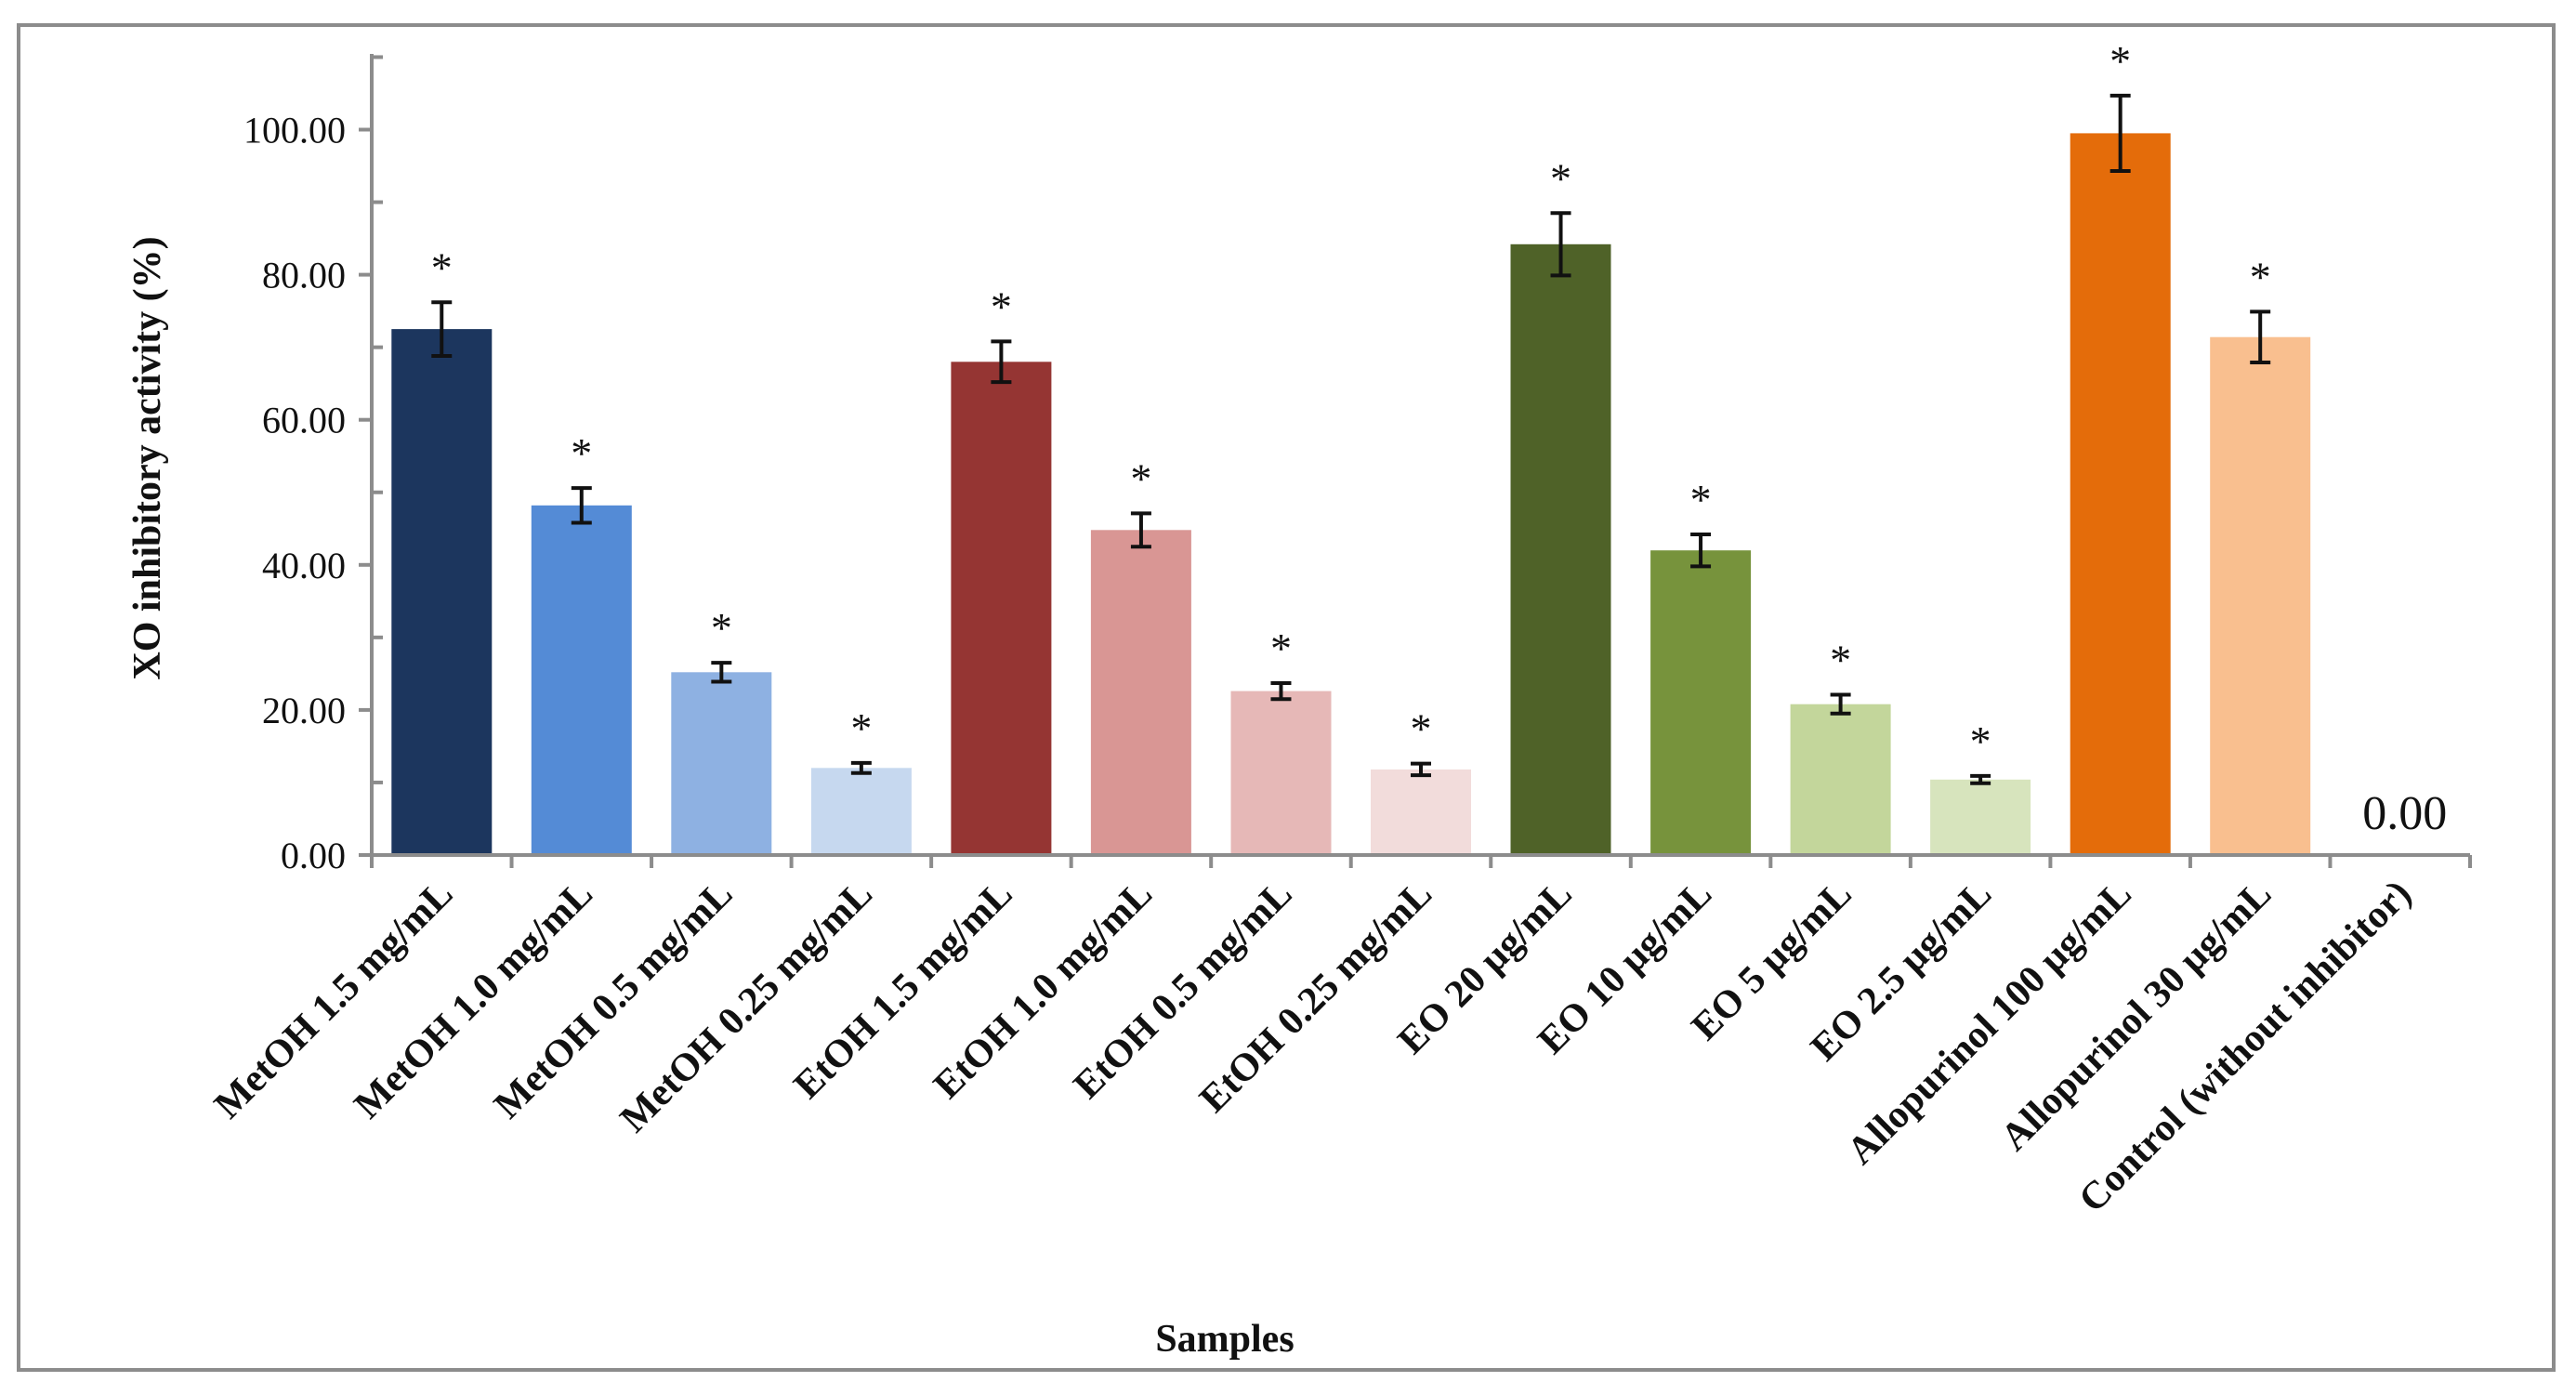 This screenshot has height=1395, width=2576. What do you see at coordinates (1980, 741) in the screenshot?
I see `significance-marker-12: *` at bounding box center [1980, 741].